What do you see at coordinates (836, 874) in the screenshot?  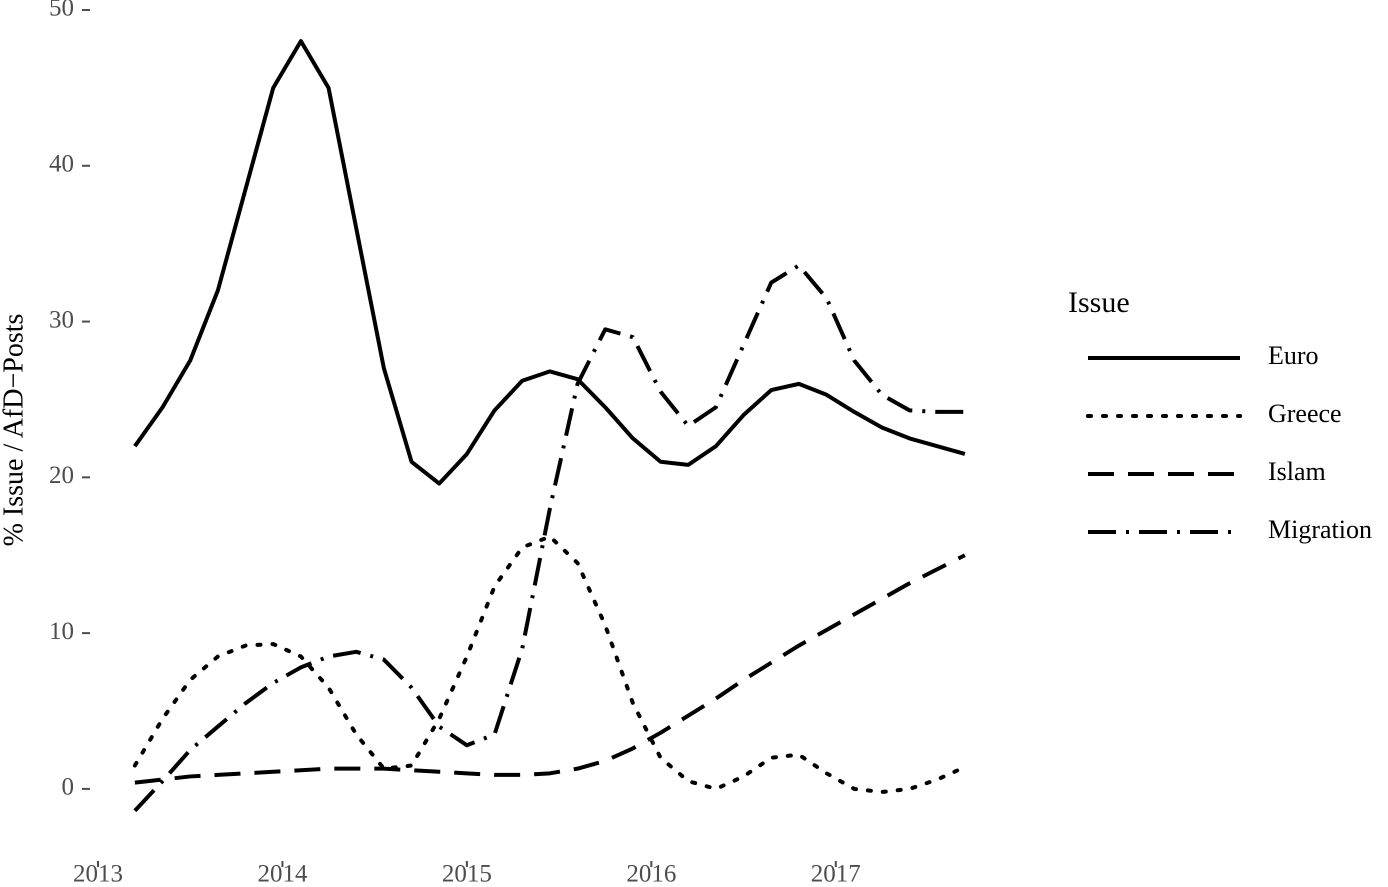 I see `x-tick-label: 2017` at bounding box center [836, 874].